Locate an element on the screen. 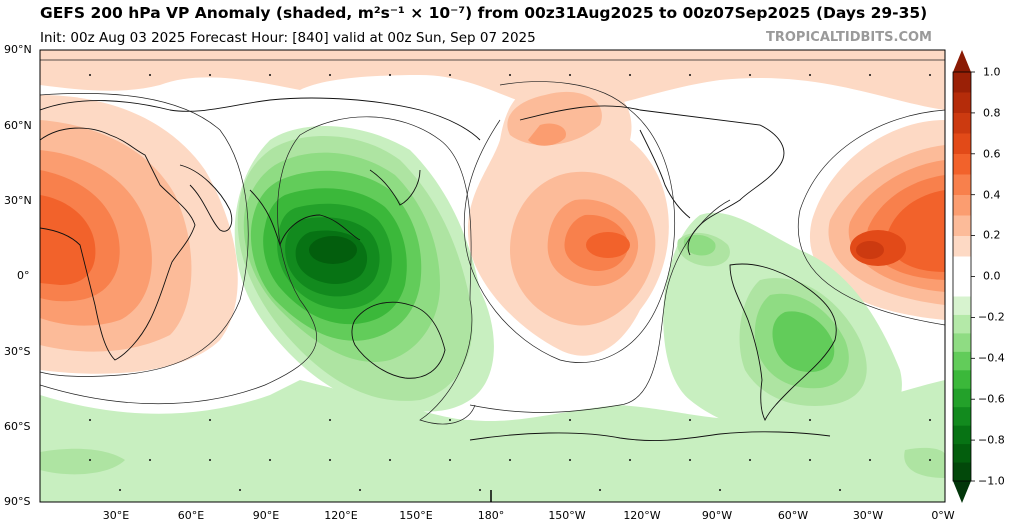 This screenshot has width=1024, height=527. colorbar-tick-label: 0.2 is located at coordinates (992, 235).